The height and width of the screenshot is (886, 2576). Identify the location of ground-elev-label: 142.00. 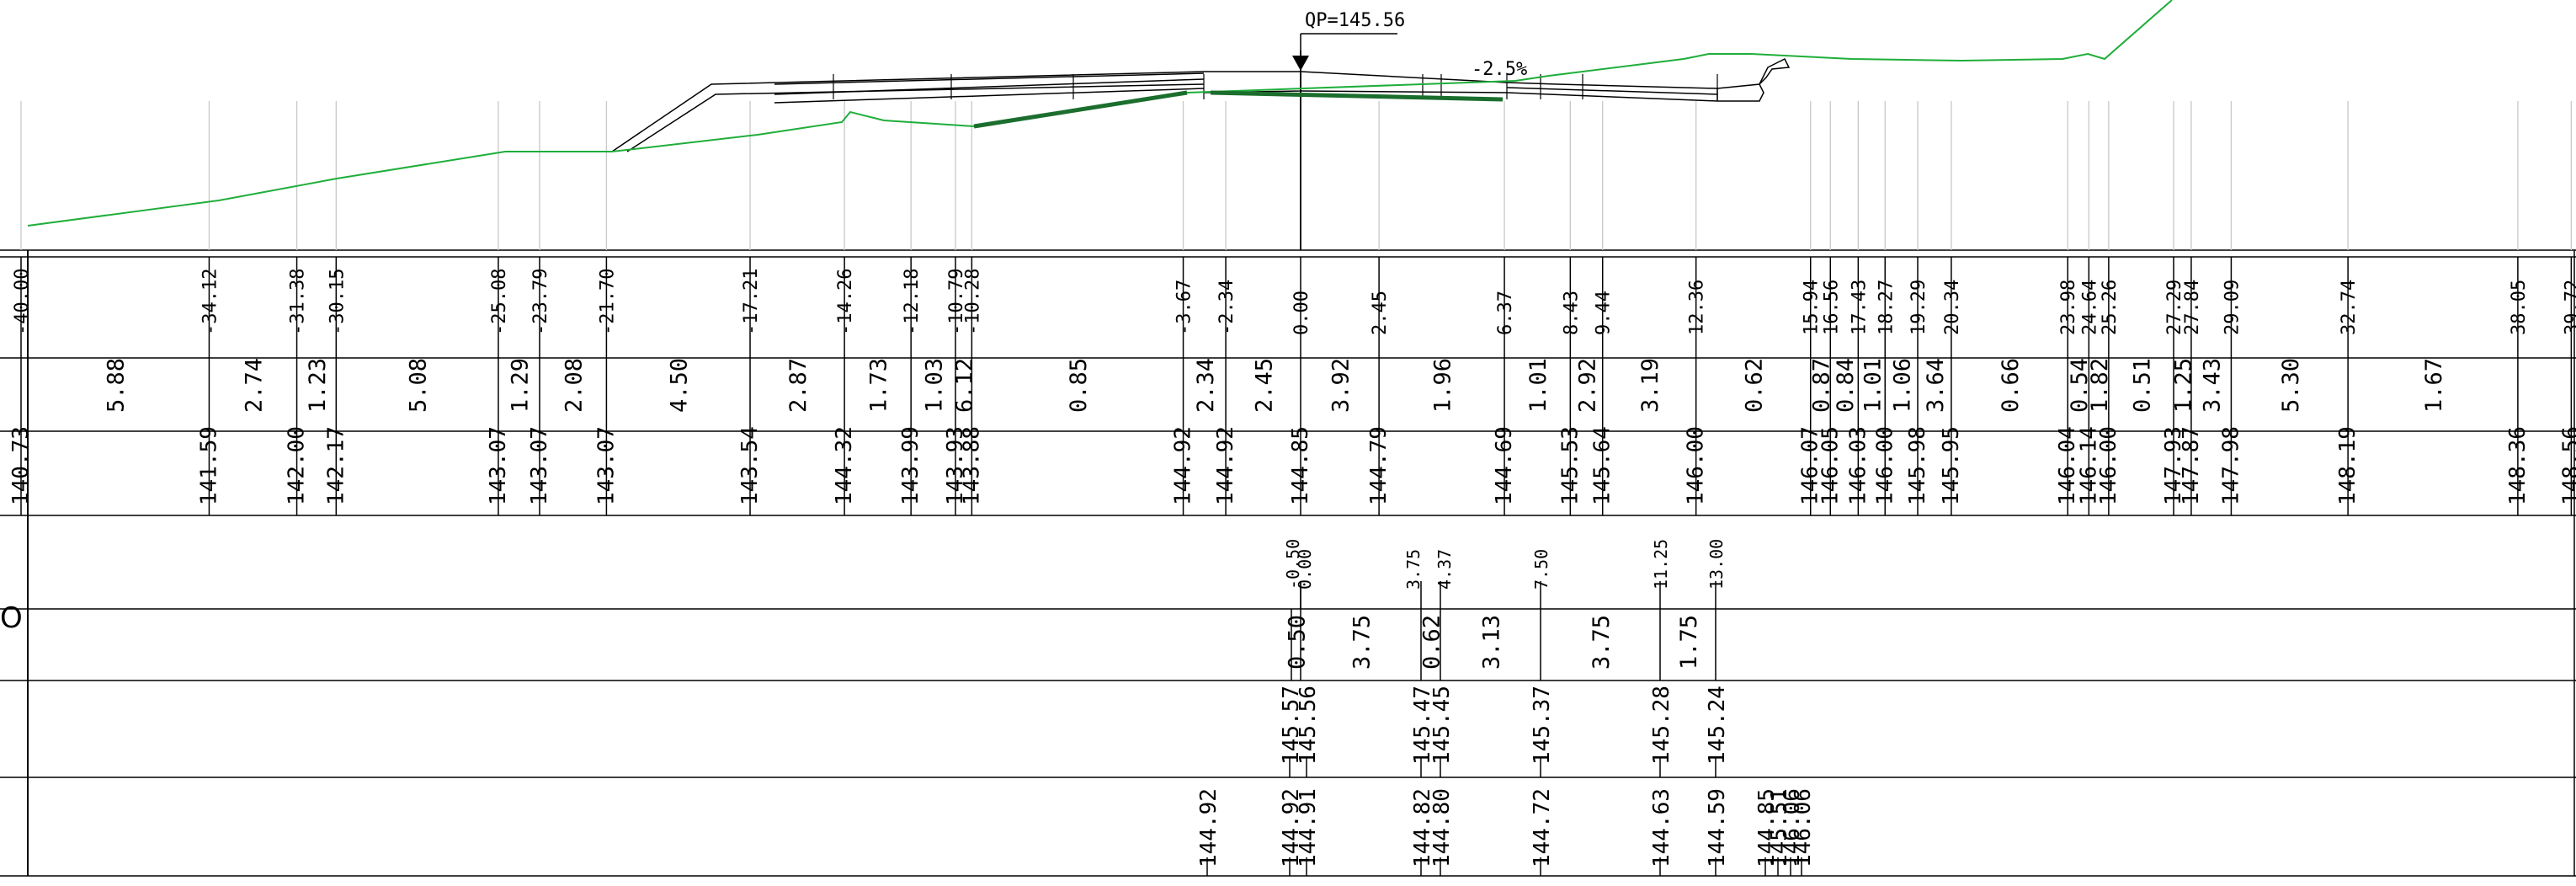
(297, 466).